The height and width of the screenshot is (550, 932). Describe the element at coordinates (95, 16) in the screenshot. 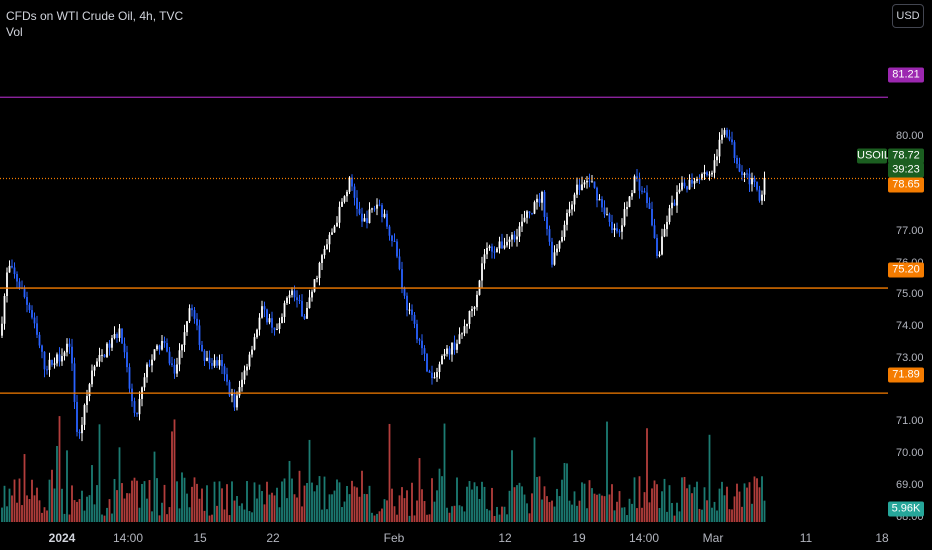

I see `symbol-title: CFDs on WTI Crude Oil, 4h, TVC` at that location.